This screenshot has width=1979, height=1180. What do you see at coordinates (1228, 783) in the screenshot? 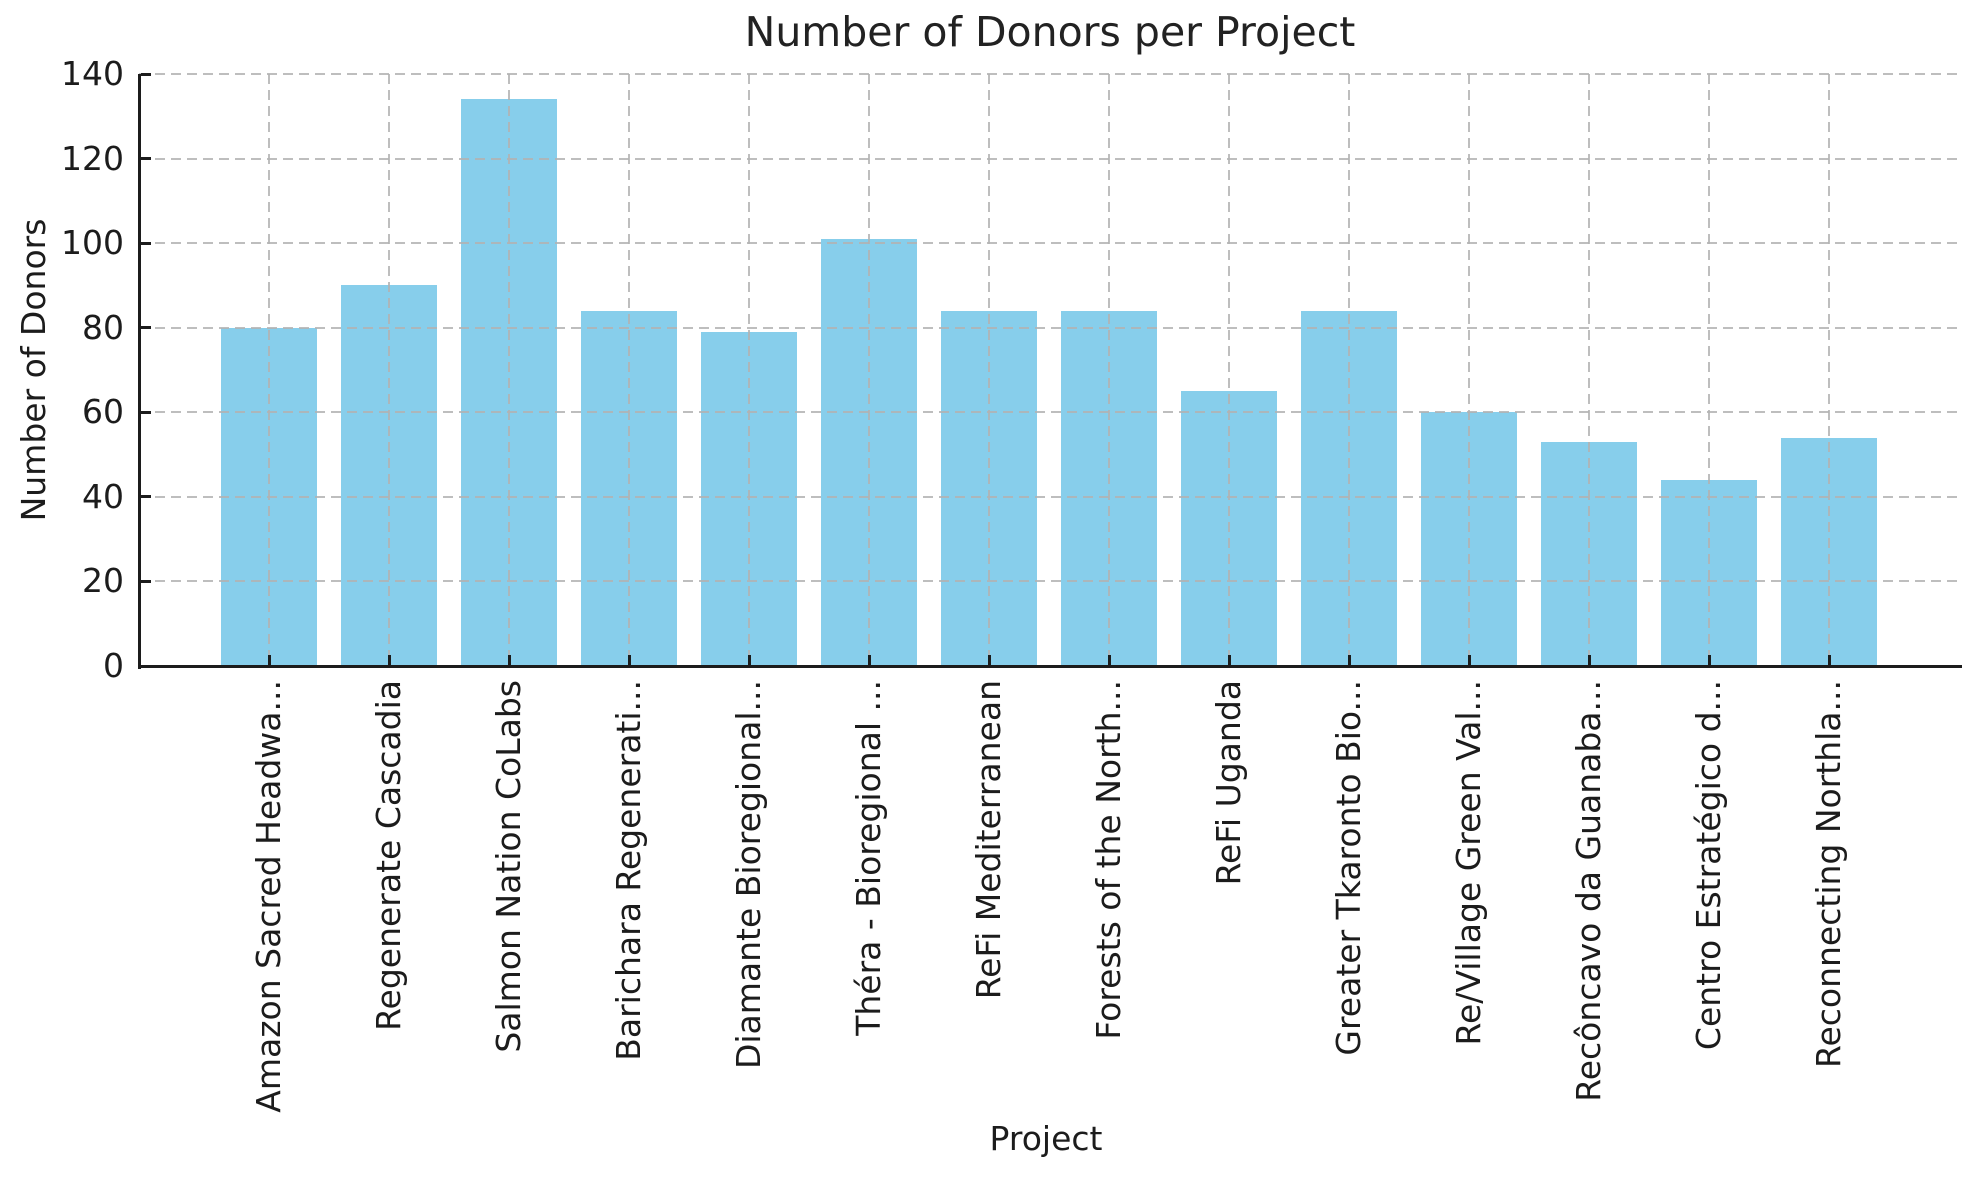
I see `x-tick-label: ReFi Uganda` at bounding box center [1228, 783].